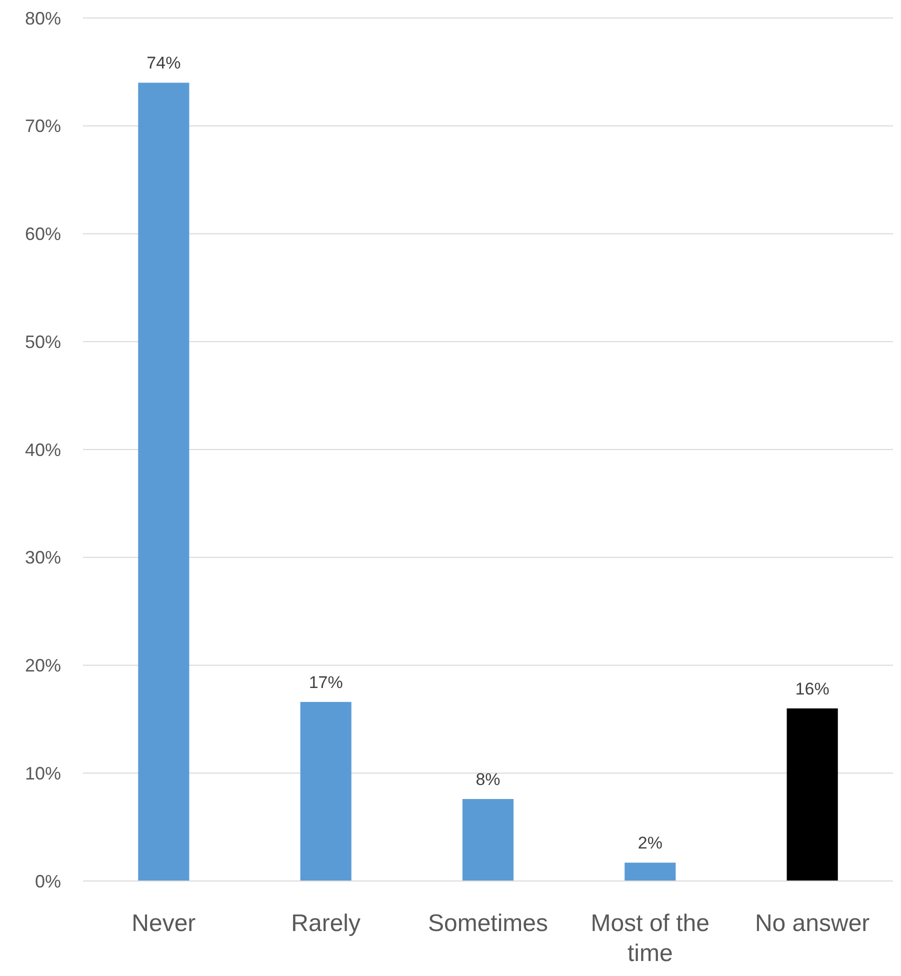 The image size is (901, 976). Describe the element at coordinates (488, 923) in the screenshot. I see `x-tick-label: Sometimes` at that location.